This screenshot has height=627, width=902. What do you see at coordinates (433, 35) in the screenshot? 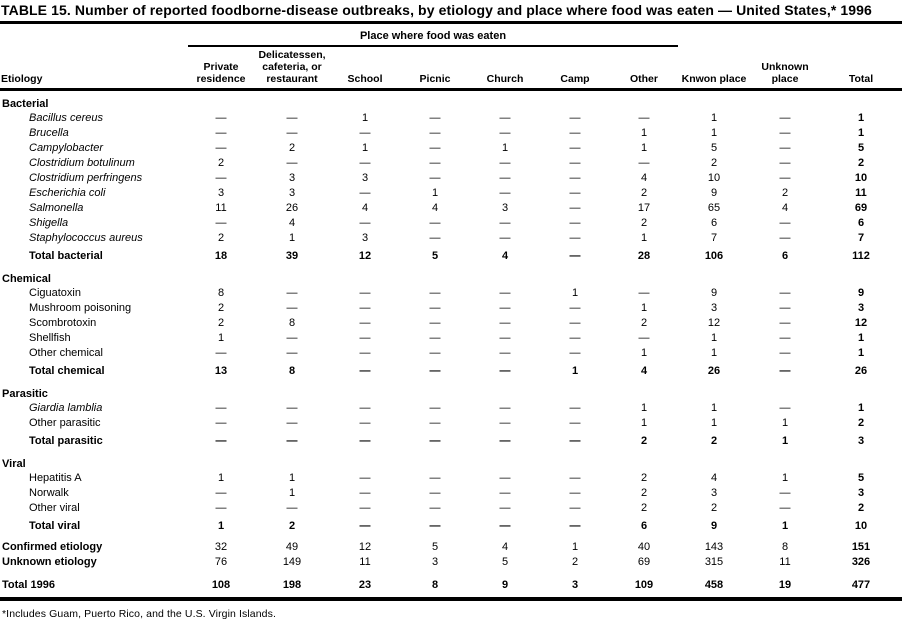
I see `column-group-header: Place where food was eaten` at bounding box center [433, 35].